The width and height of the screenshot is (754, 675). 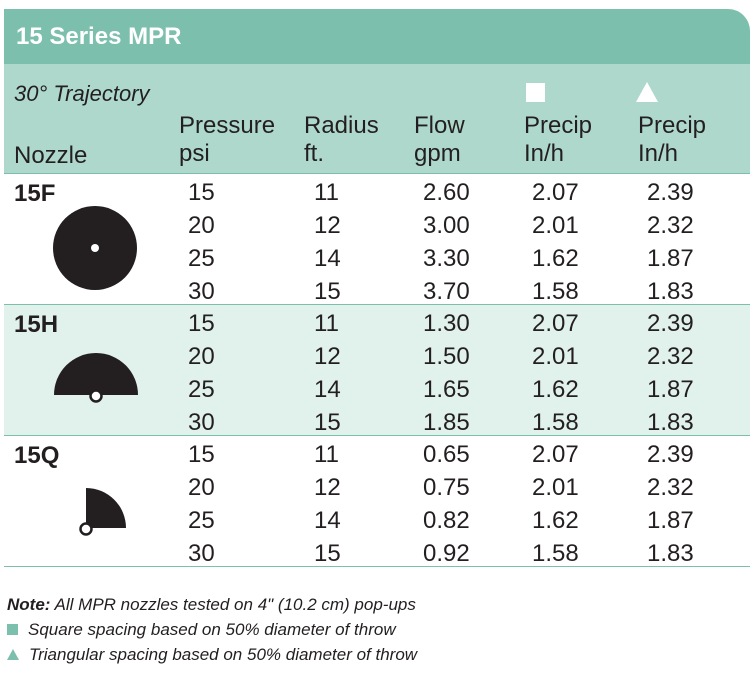 I want to click on precip-triangle-header-unit: In/h, so click(x=658, y=153).